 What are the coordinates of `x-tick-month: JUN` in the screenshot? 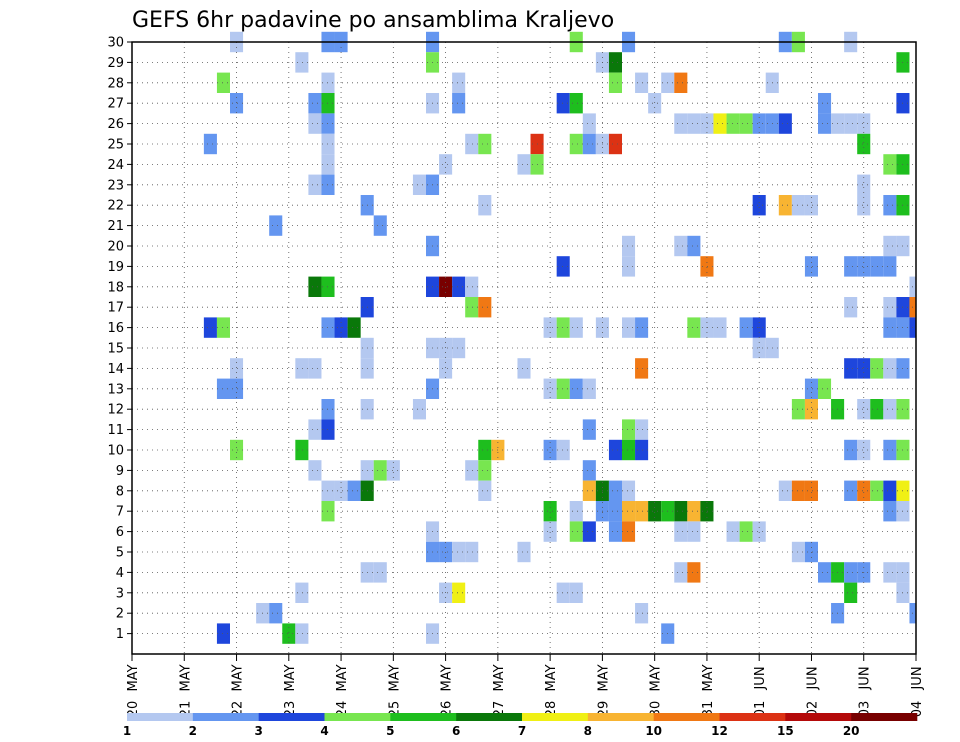 It's located at (812, 678).